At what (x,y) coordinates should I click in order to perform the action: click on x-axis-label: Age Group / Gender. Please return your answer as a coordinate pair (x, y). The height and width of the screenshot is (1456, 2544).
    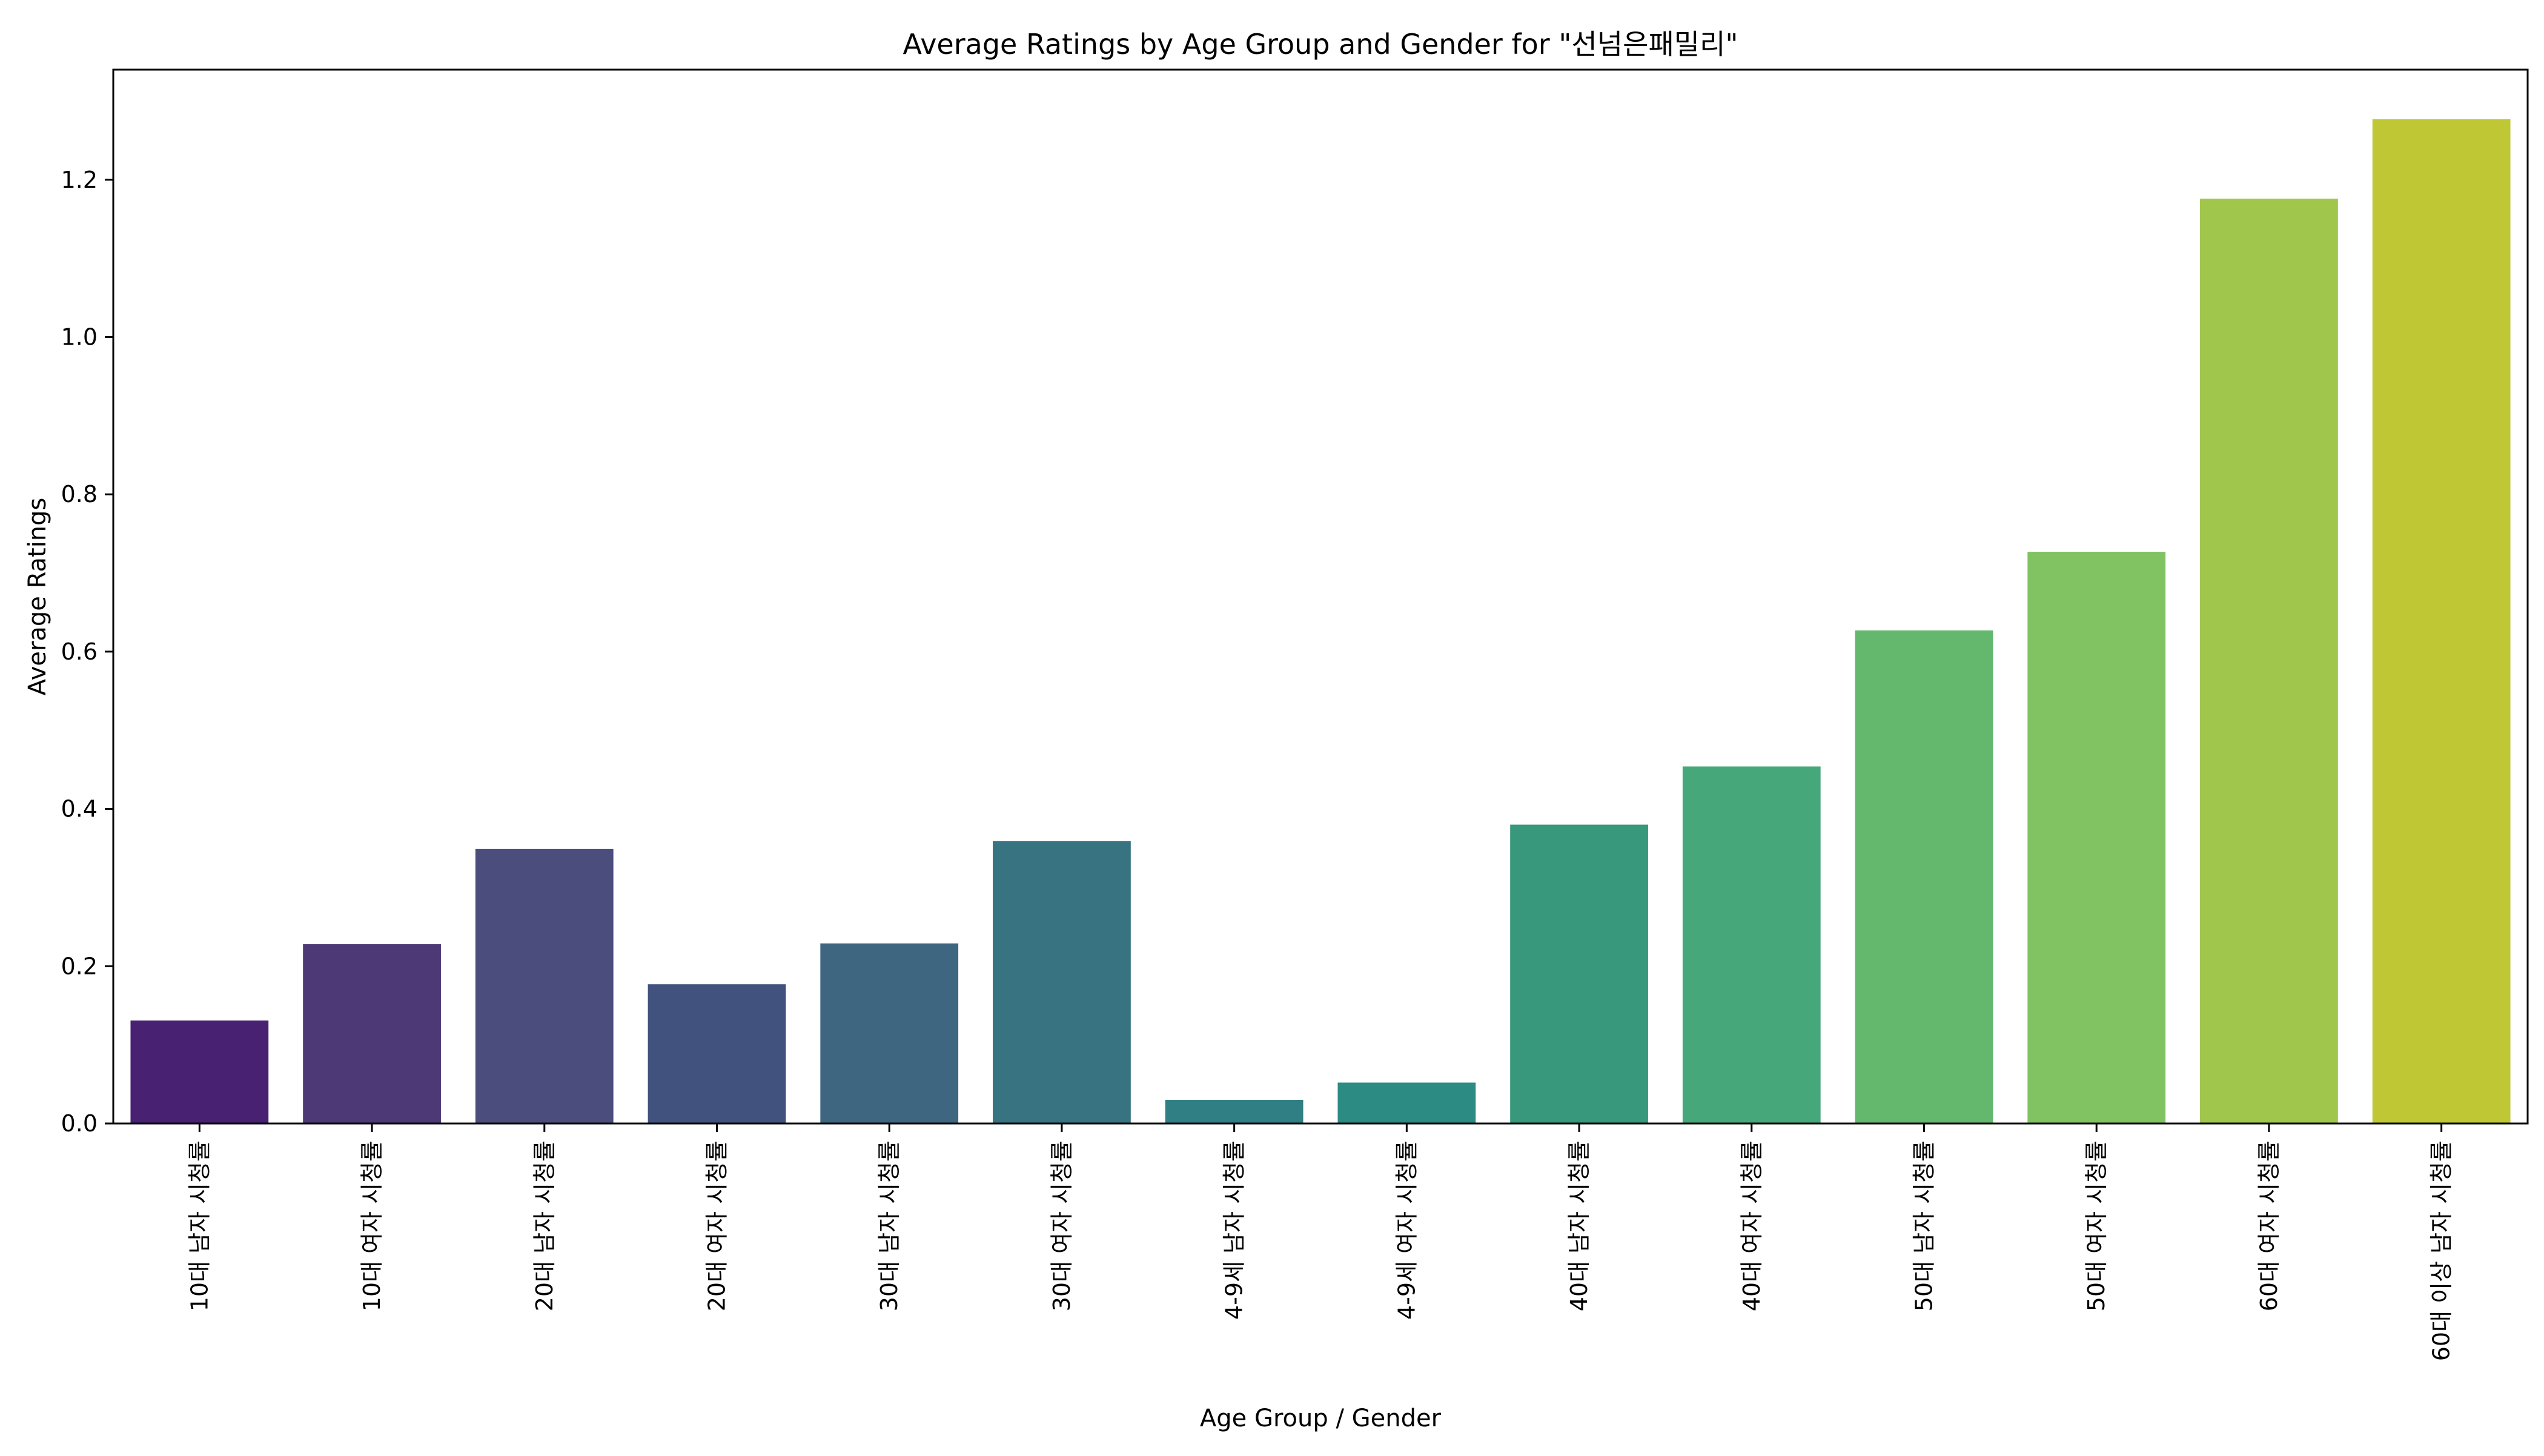
    Looking at the image, I should click on (1321, 1418).